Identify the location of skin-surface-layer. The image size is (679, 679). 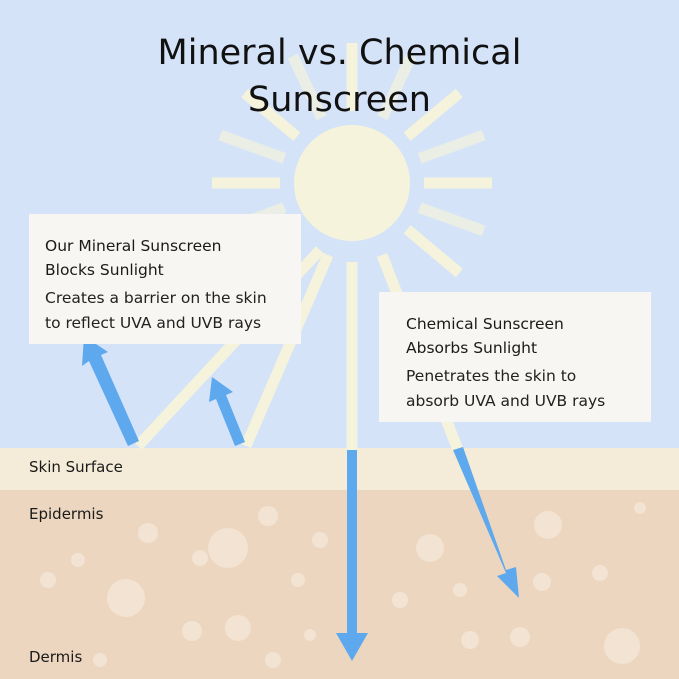
(339, 469).